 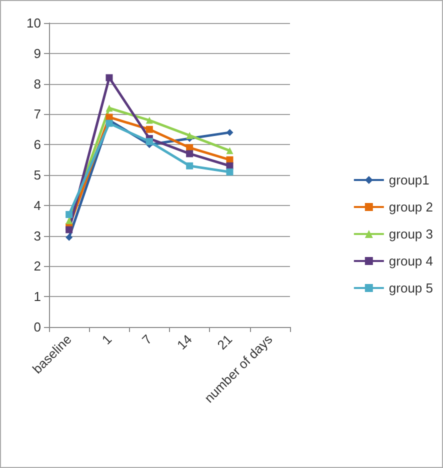 What do you see at coordinates (37, 114) in the screenshot?
I see `y-tick-label: 7` at bounding box center [37, 114].